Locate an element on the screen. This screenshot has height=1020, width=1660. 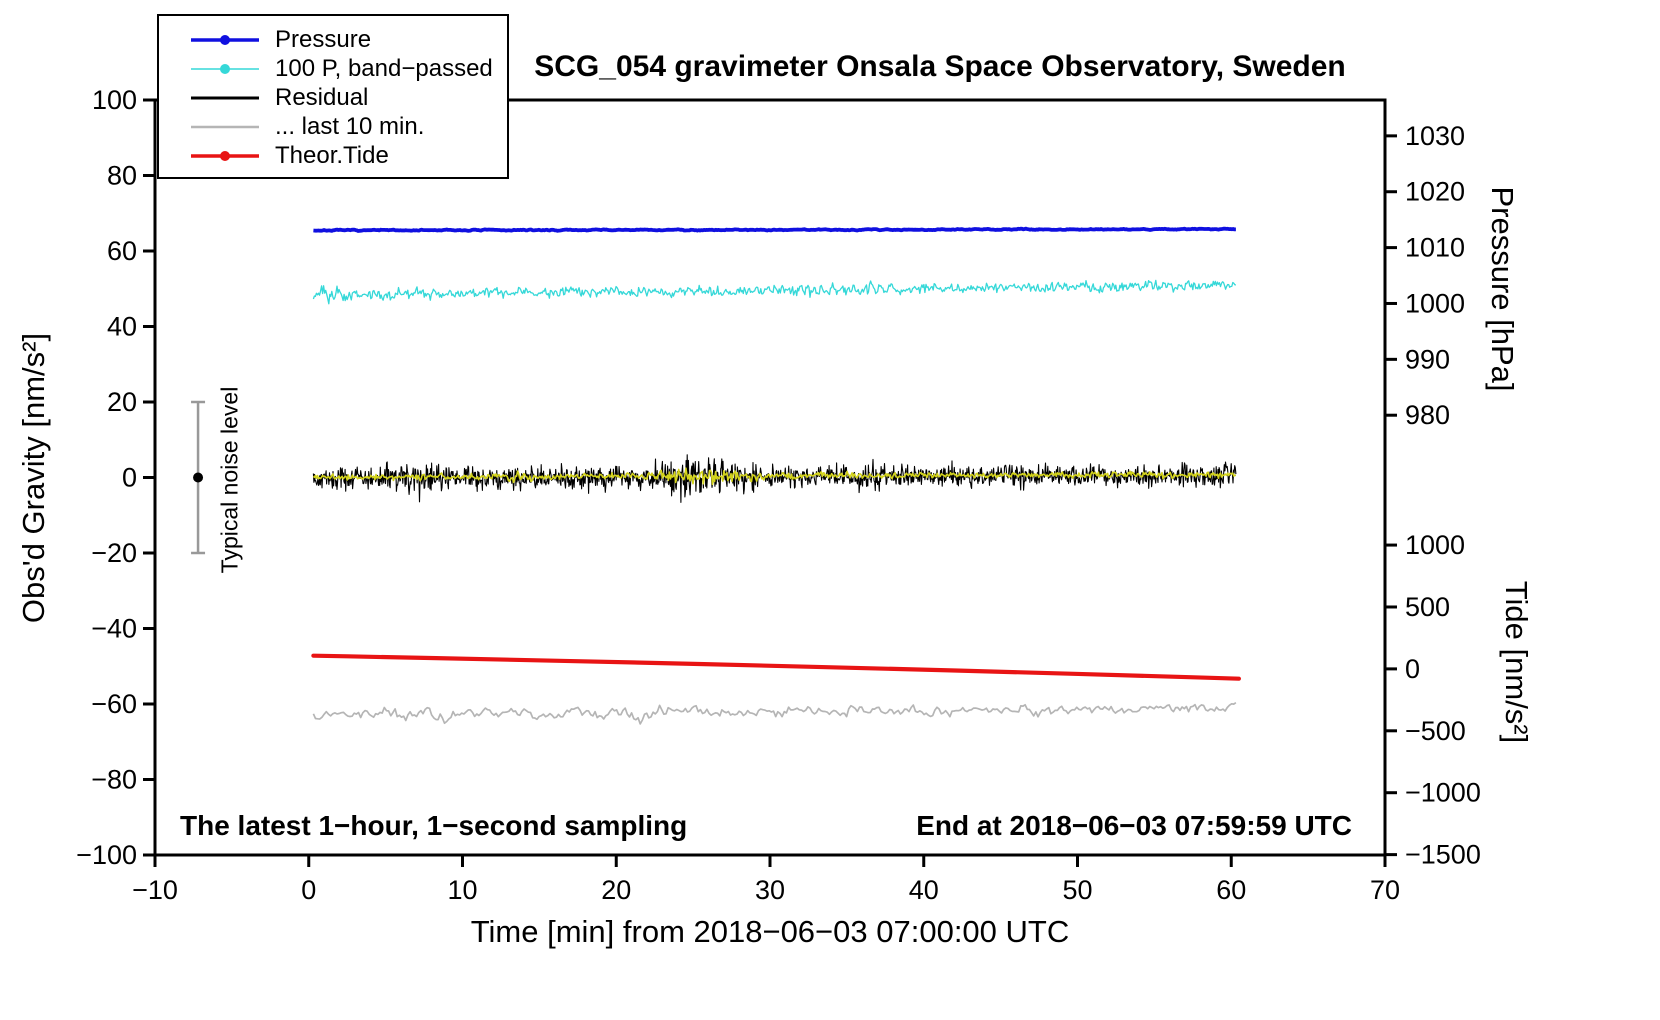
x-tick-label: 60 is located at coordinates (1231, 890).